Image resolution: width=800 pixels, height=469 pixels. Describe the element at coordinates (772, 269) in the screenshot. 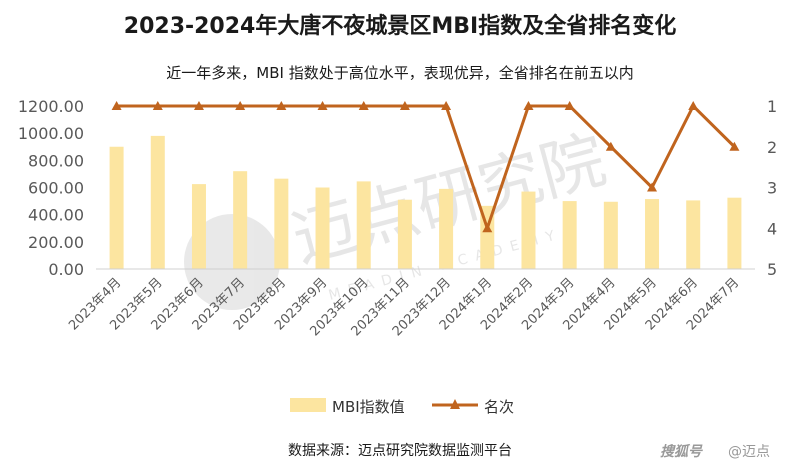

I see `y-right-tick-5: 5` at that location.